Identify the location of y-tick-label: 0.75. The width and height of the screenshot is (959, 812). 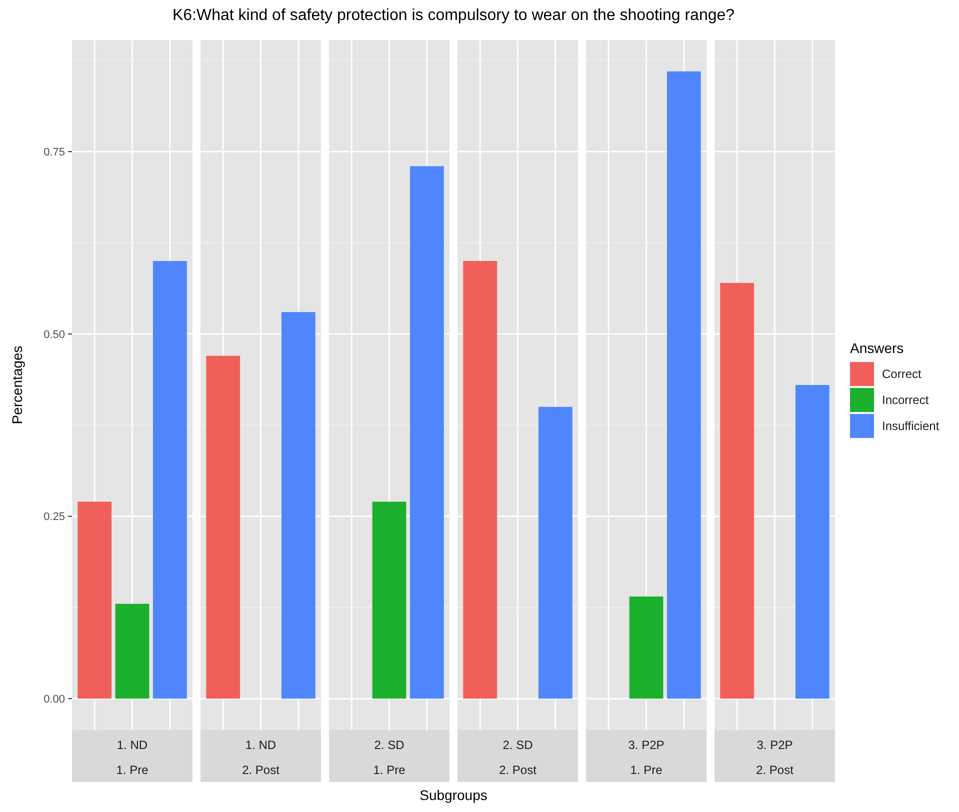
(54, 152).